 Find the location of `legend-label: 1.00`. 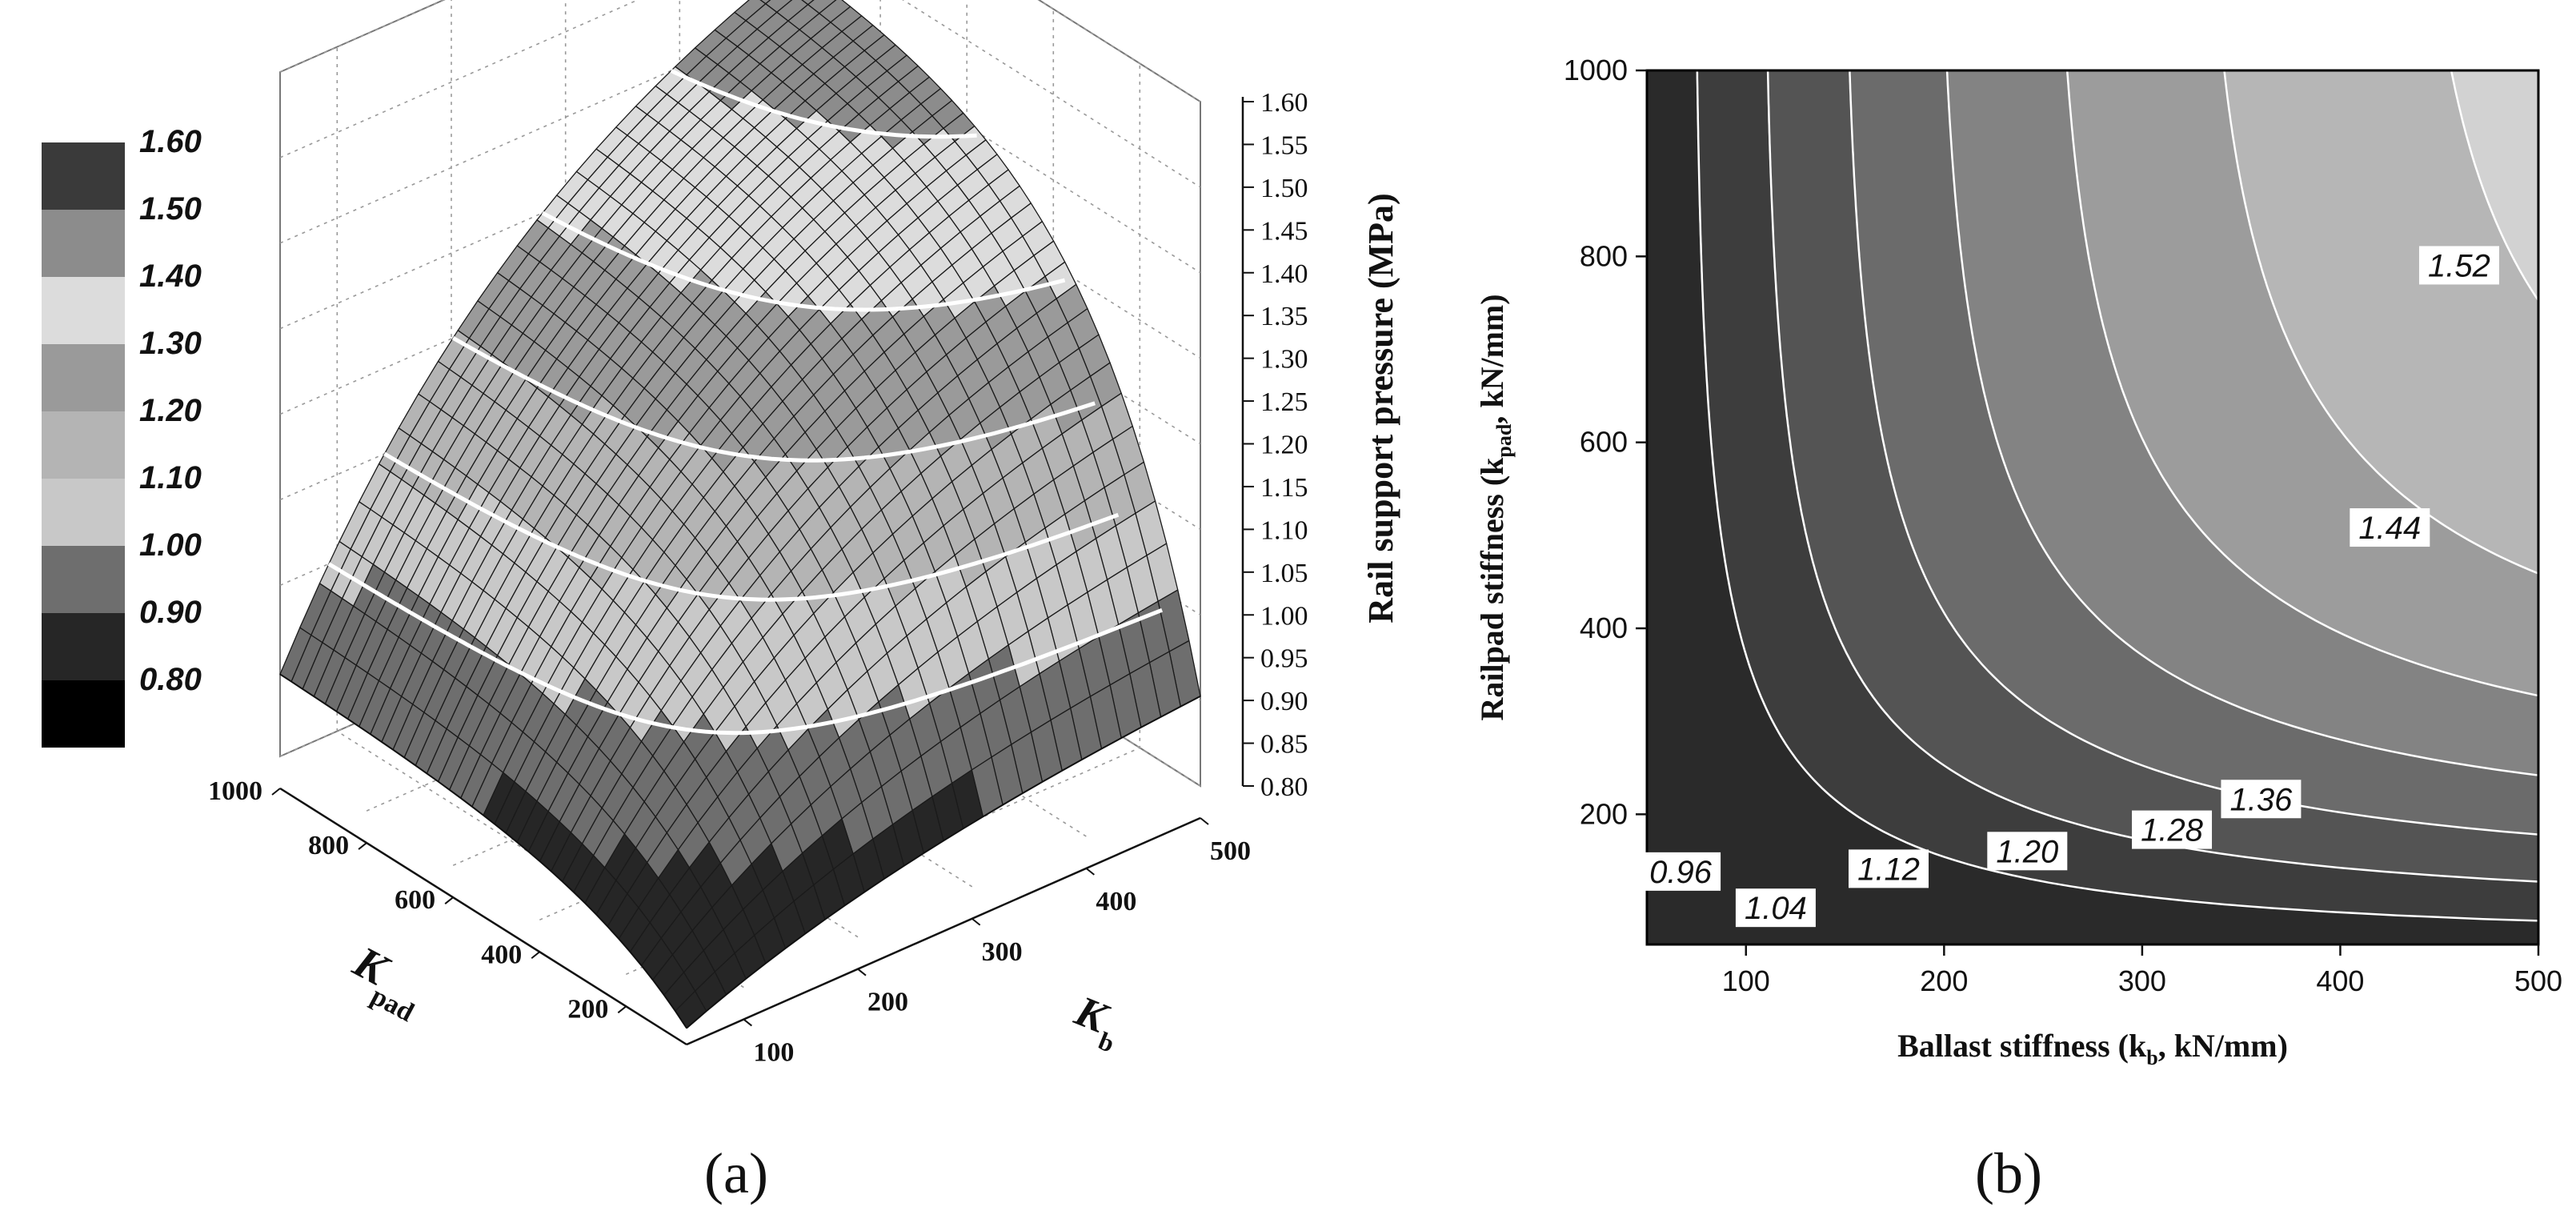

legend-label: 1.00 is located at coordinates (170, 545).